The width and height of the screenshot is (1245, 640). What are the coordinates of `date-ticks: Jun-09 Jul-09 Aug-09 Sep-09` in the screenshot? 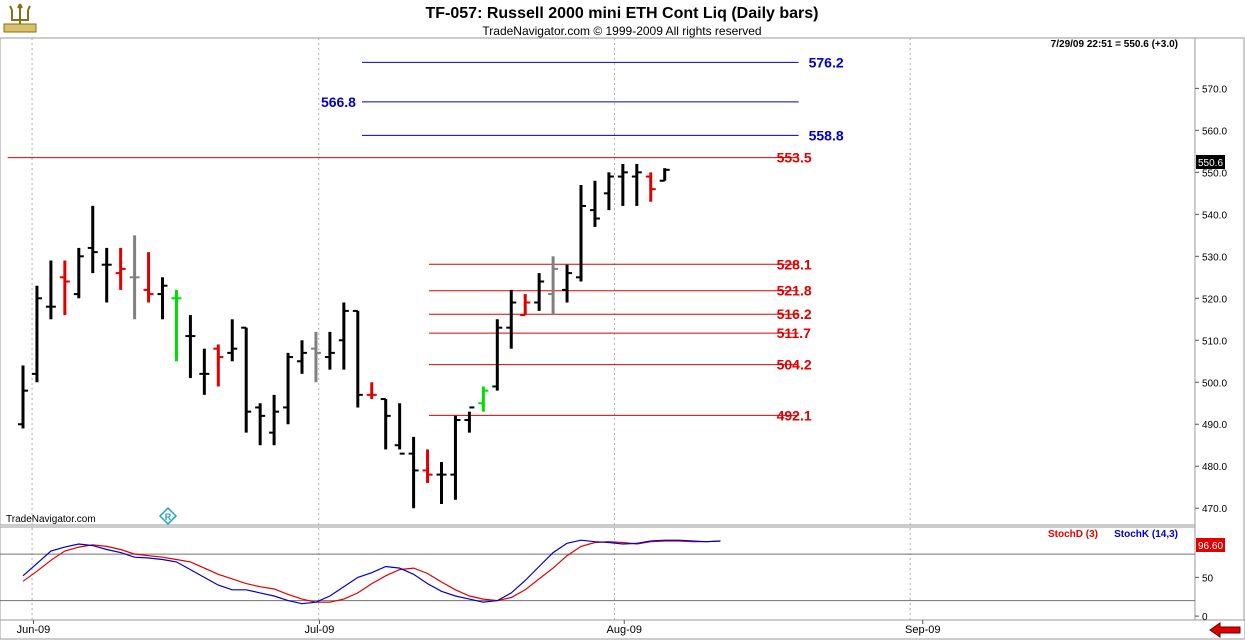 It's located at (479, 628).